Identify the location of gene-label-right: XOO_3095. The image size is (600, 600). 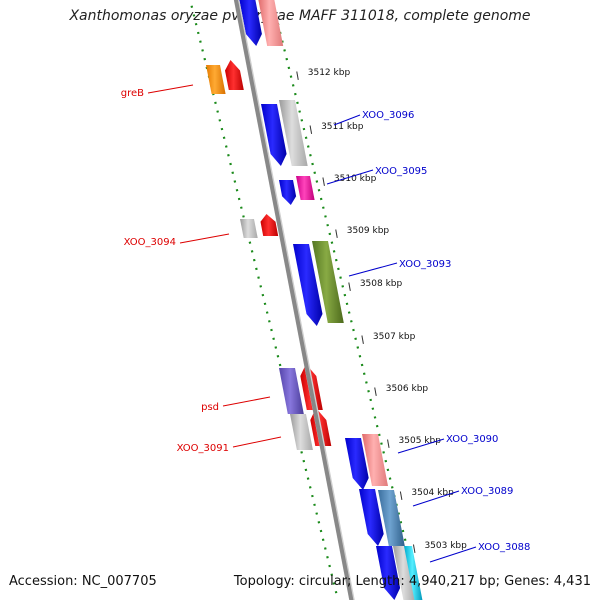
(401, 171).